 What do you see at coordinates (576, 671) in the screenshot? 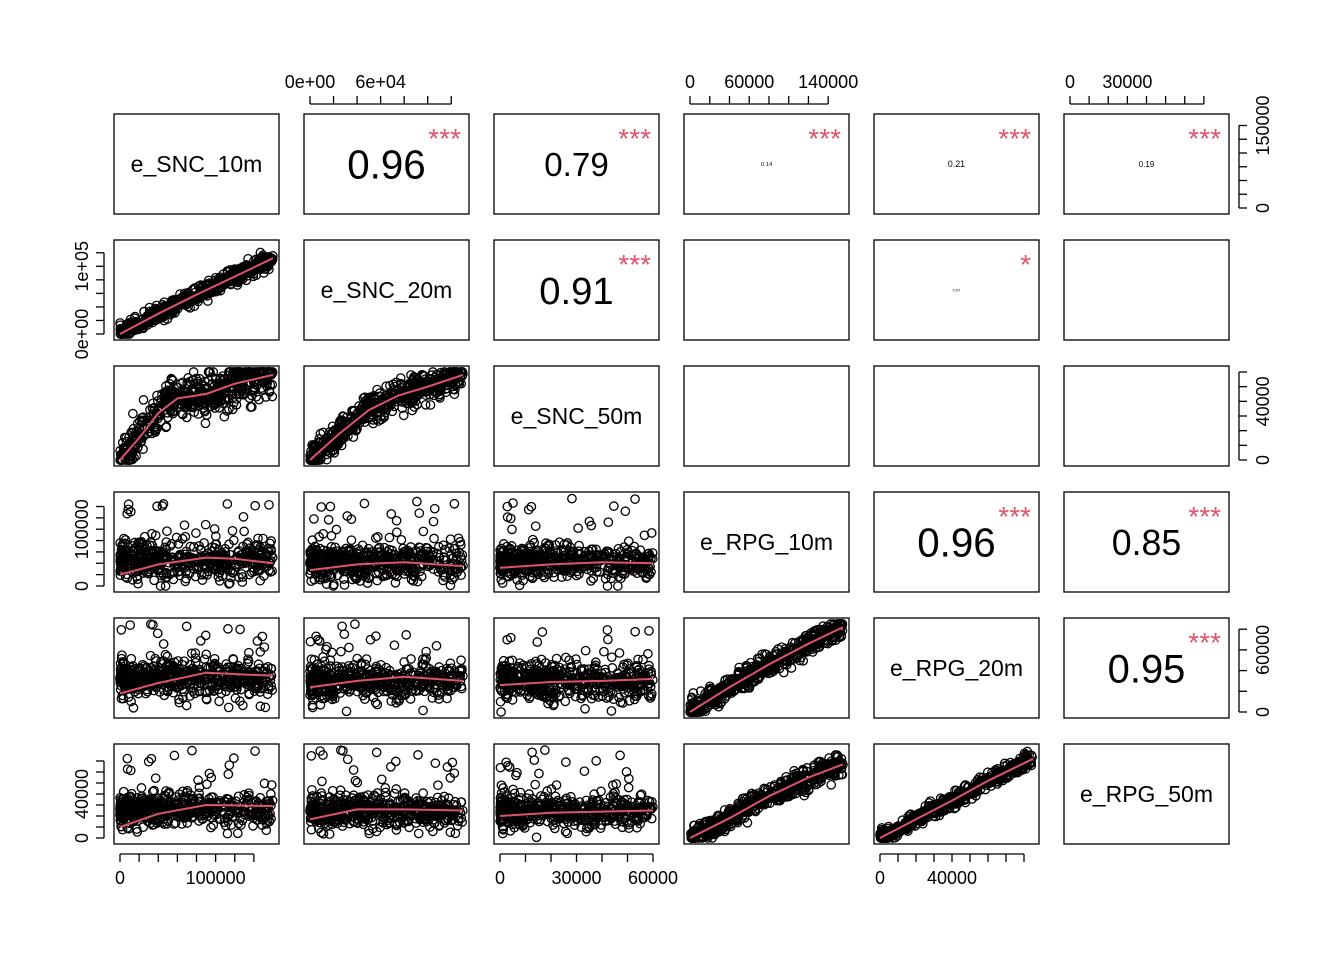
I see `scatter-panel-r4-c2` at bounding box center [576, 671].